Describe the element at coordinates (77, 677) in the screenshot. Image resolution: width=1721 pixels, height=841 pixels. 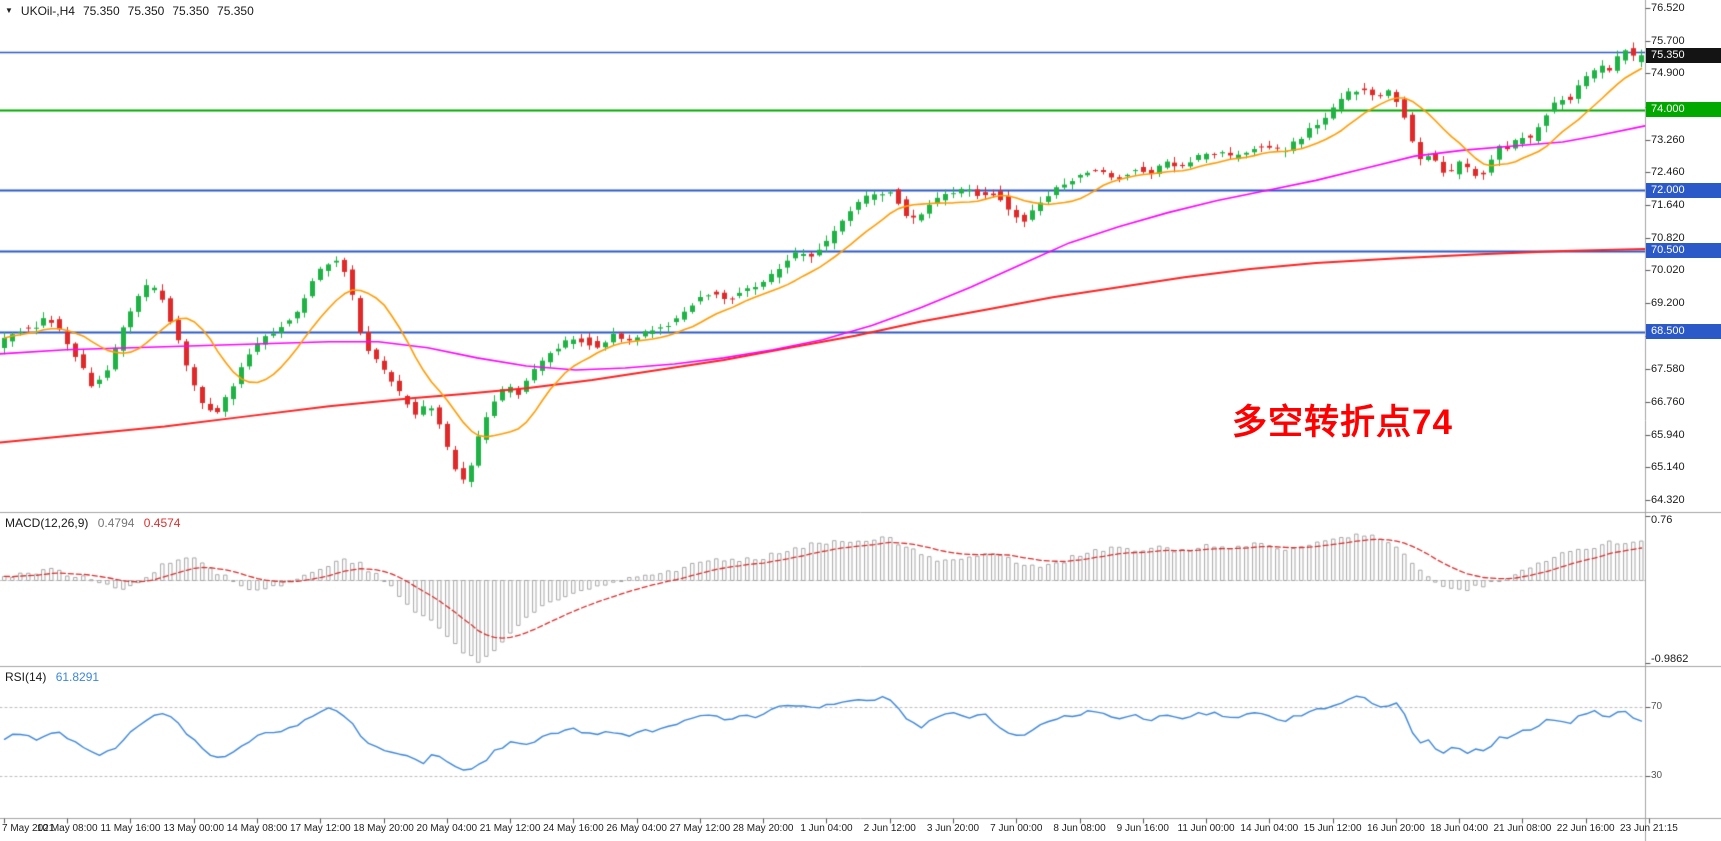
I see `rsi-value: 61.8291` at that location.